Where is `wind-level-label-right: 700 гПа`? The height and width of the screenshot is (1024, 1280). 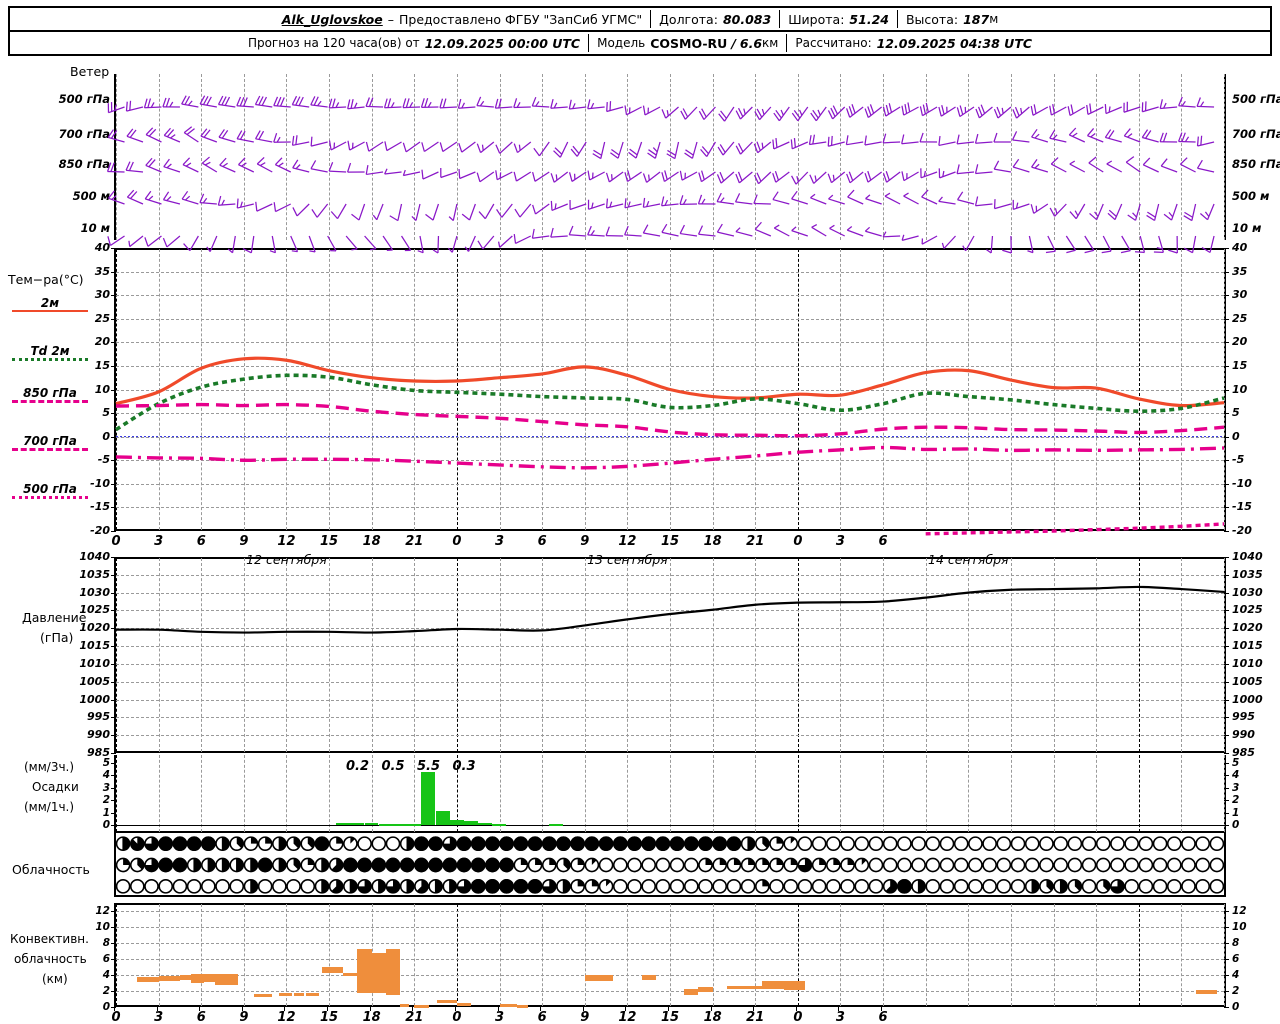 wind-level-label-right: 700 гПа is located at coordinates (1256, 134).